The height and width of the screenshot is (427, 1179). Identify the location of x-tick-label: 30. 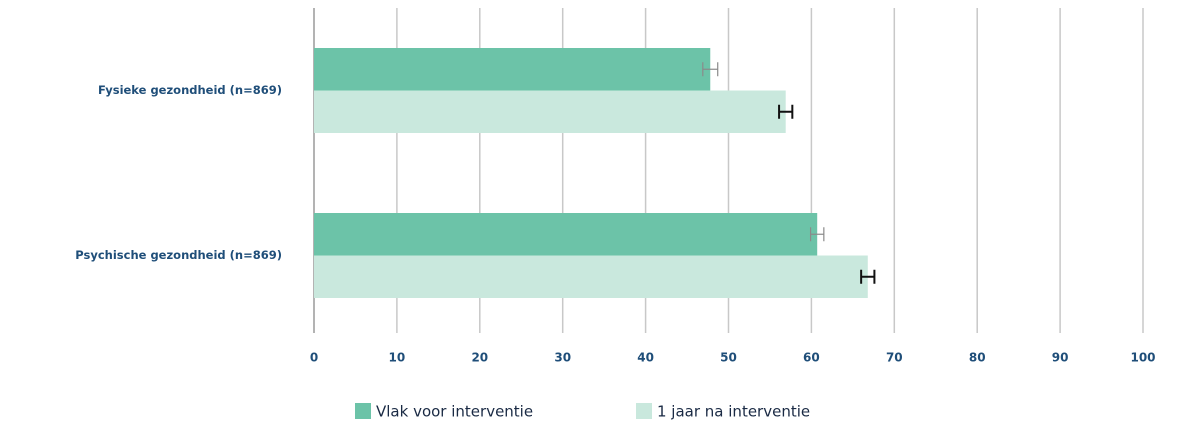
(562, 358).